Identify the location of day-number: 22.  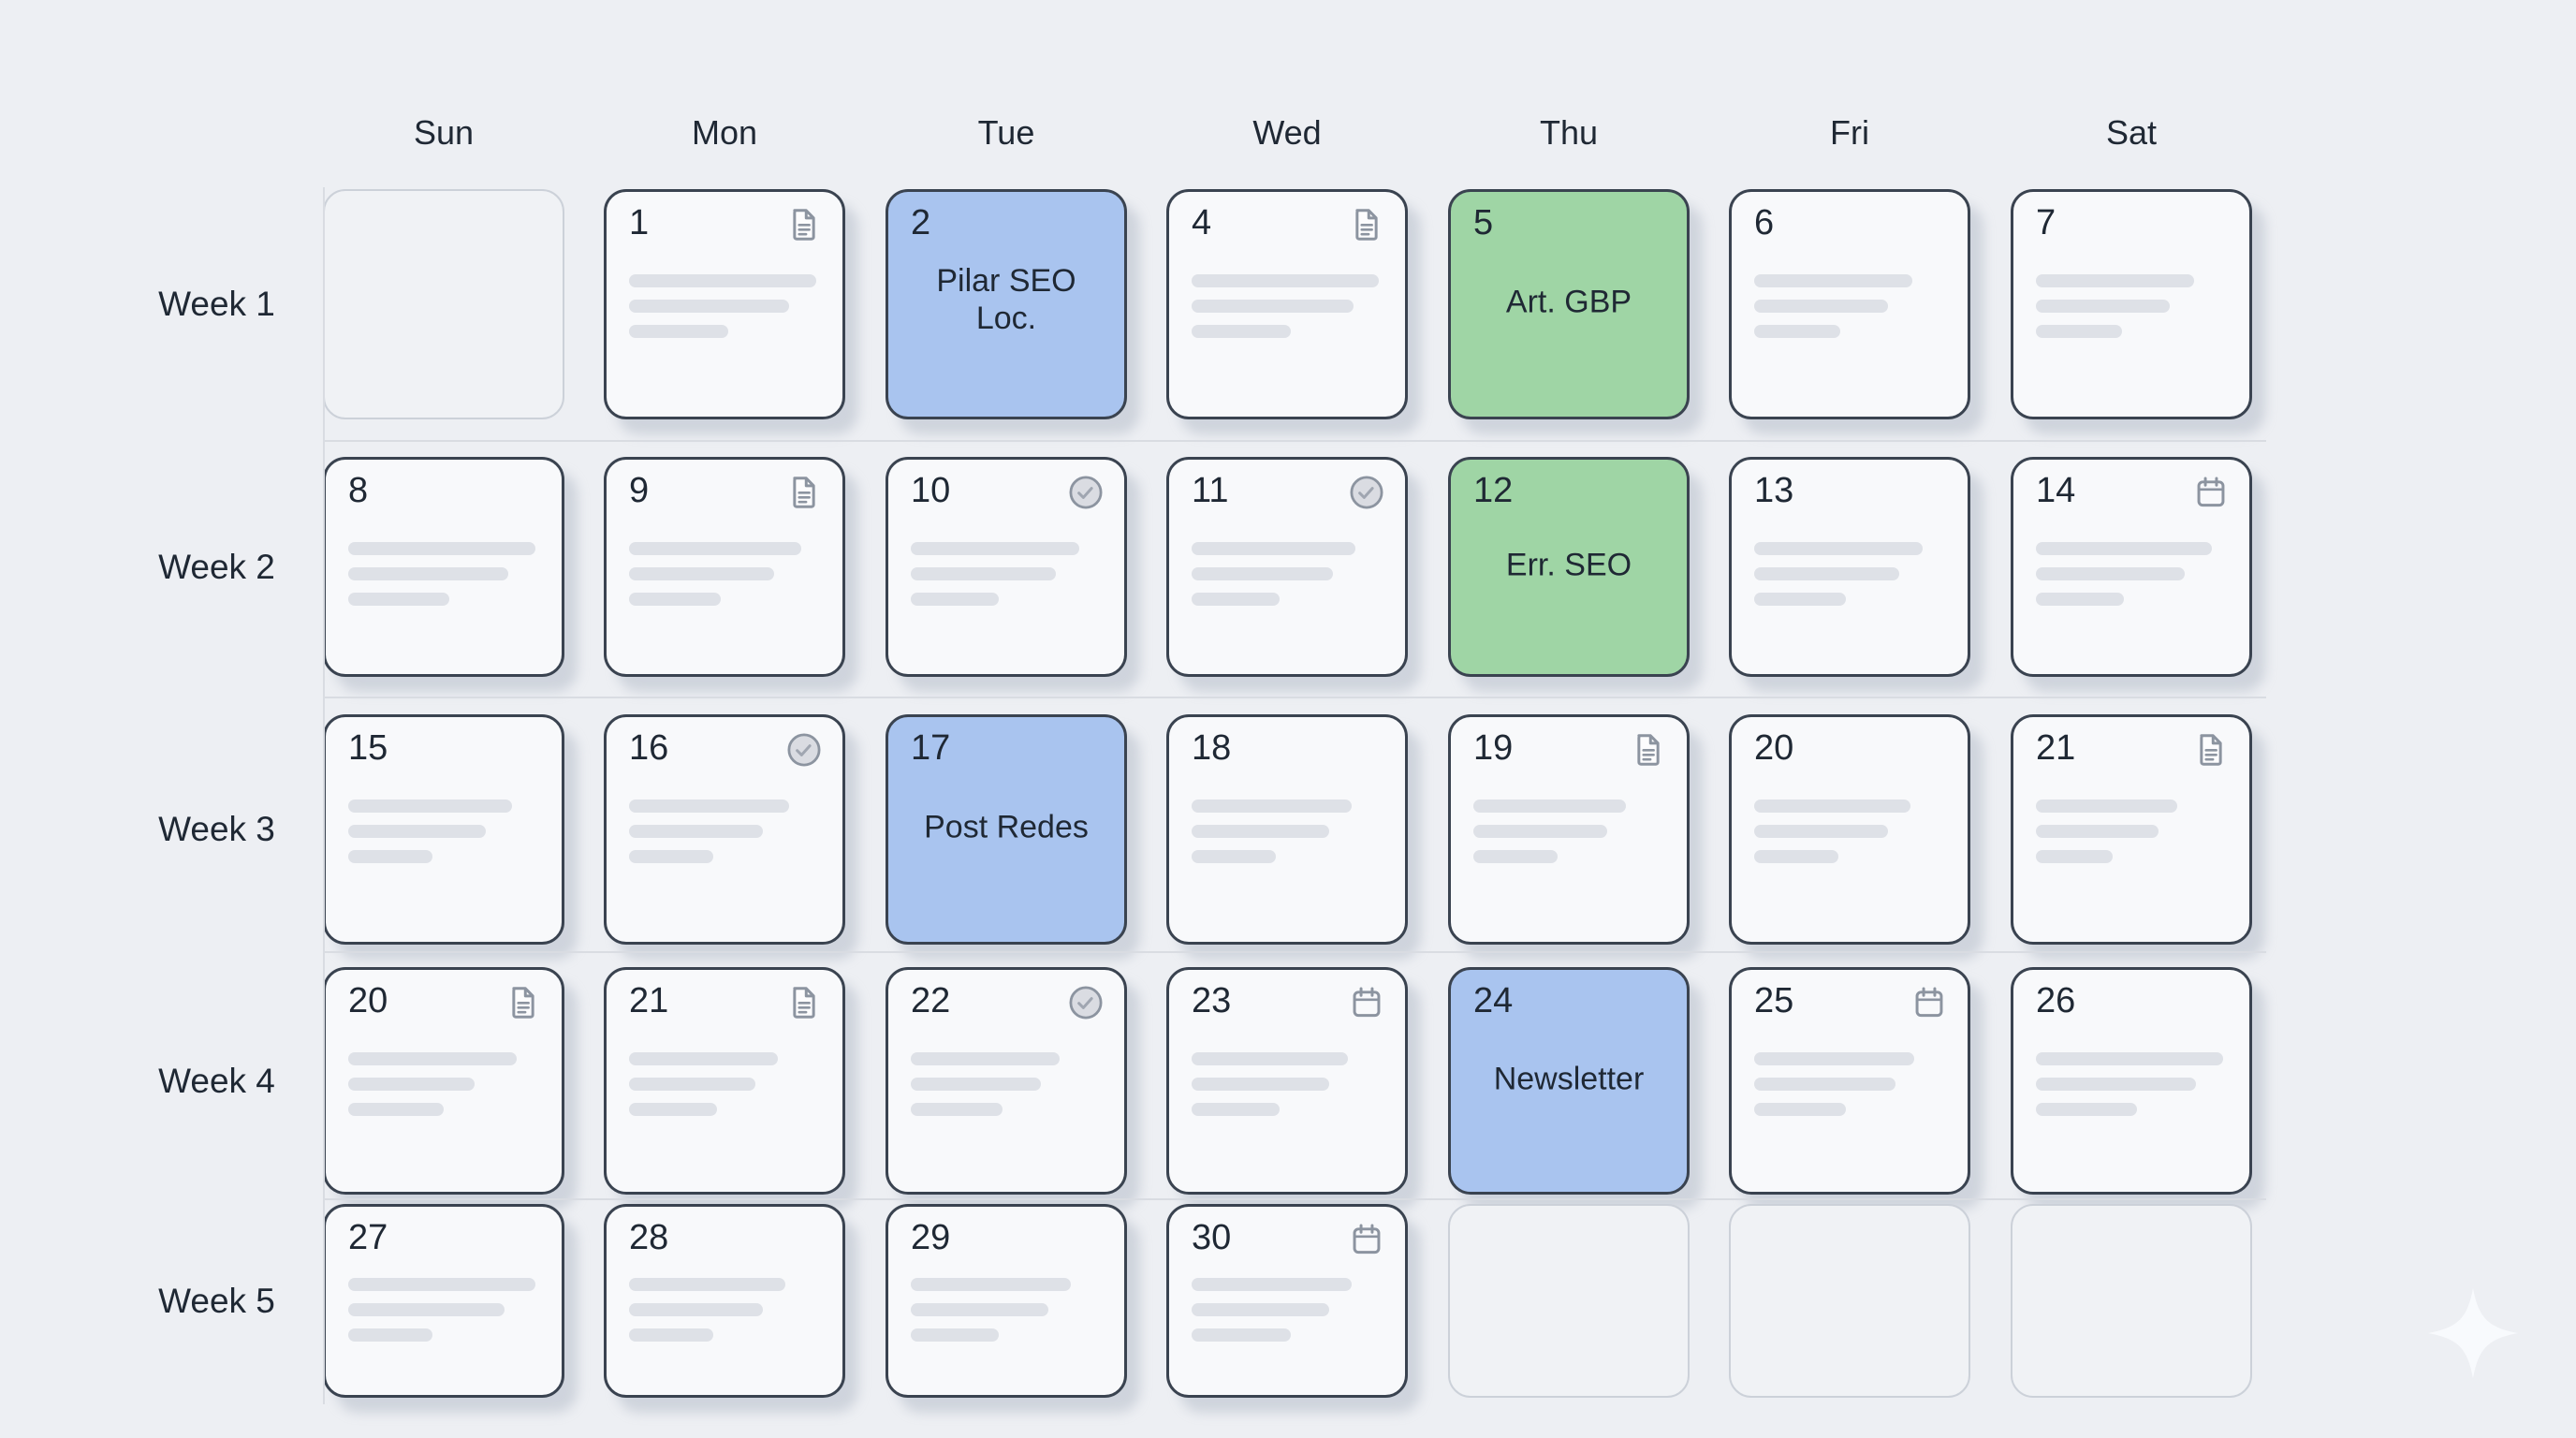
(931, 1000).